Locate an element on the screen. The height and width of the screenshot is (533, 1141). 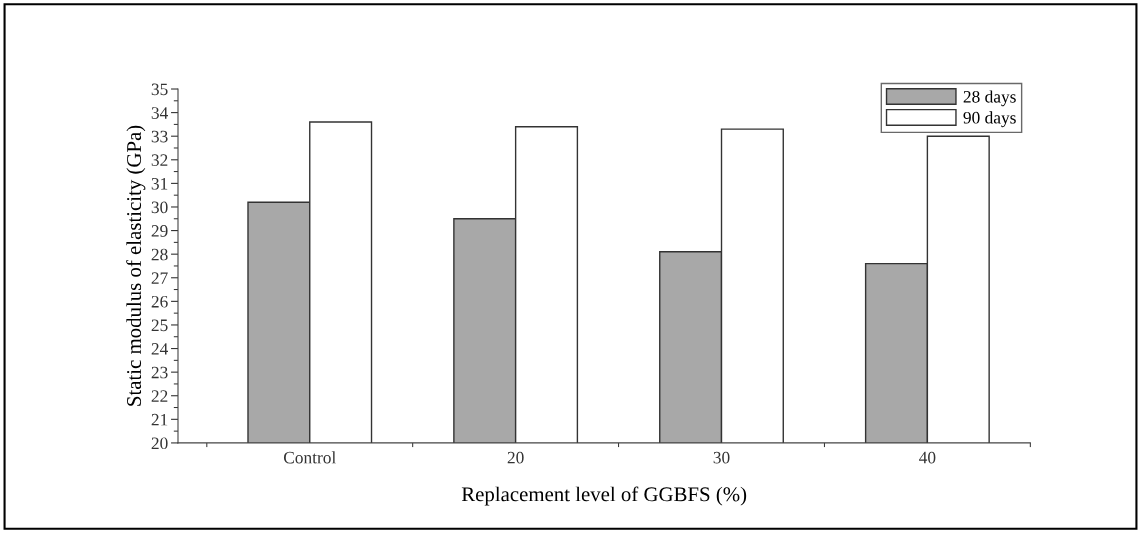
x-tick-label: 20 is located at coordinates (515, 457).